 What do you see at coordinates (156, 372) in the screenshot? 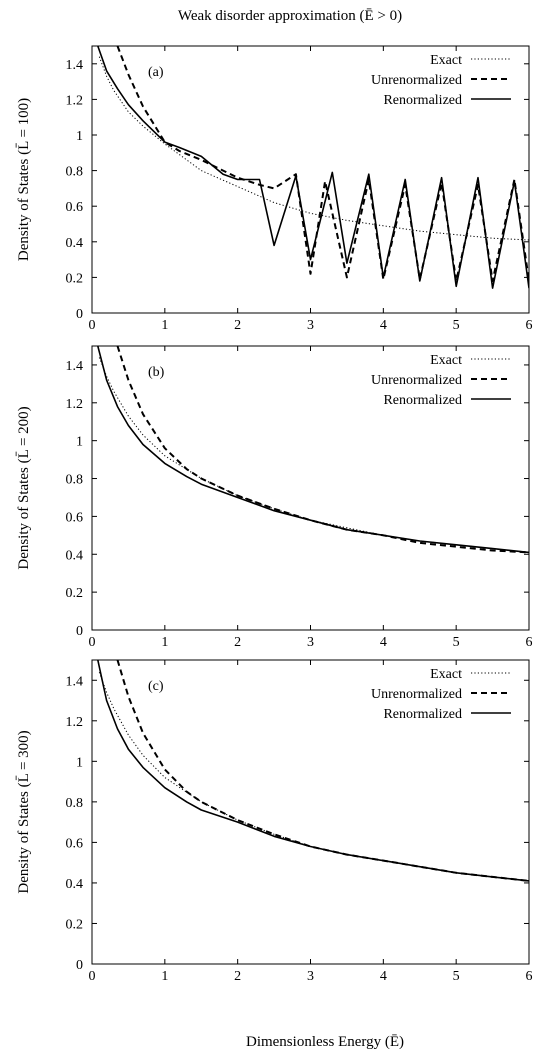
I see `panel-label: (b)` at bounding box center [156, 372].